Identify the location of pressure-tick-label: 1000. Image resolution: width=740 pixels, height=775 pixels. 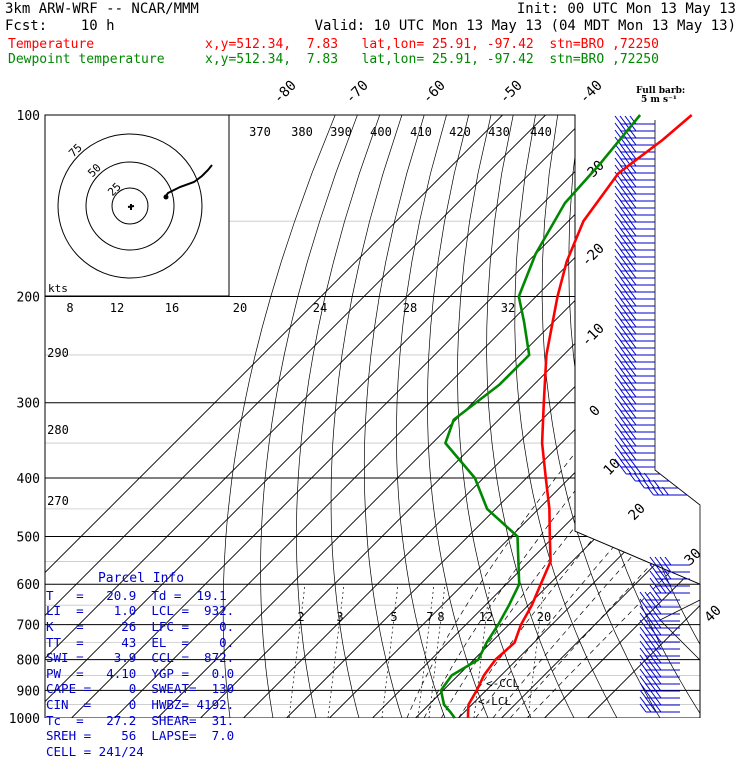
(24, 719).